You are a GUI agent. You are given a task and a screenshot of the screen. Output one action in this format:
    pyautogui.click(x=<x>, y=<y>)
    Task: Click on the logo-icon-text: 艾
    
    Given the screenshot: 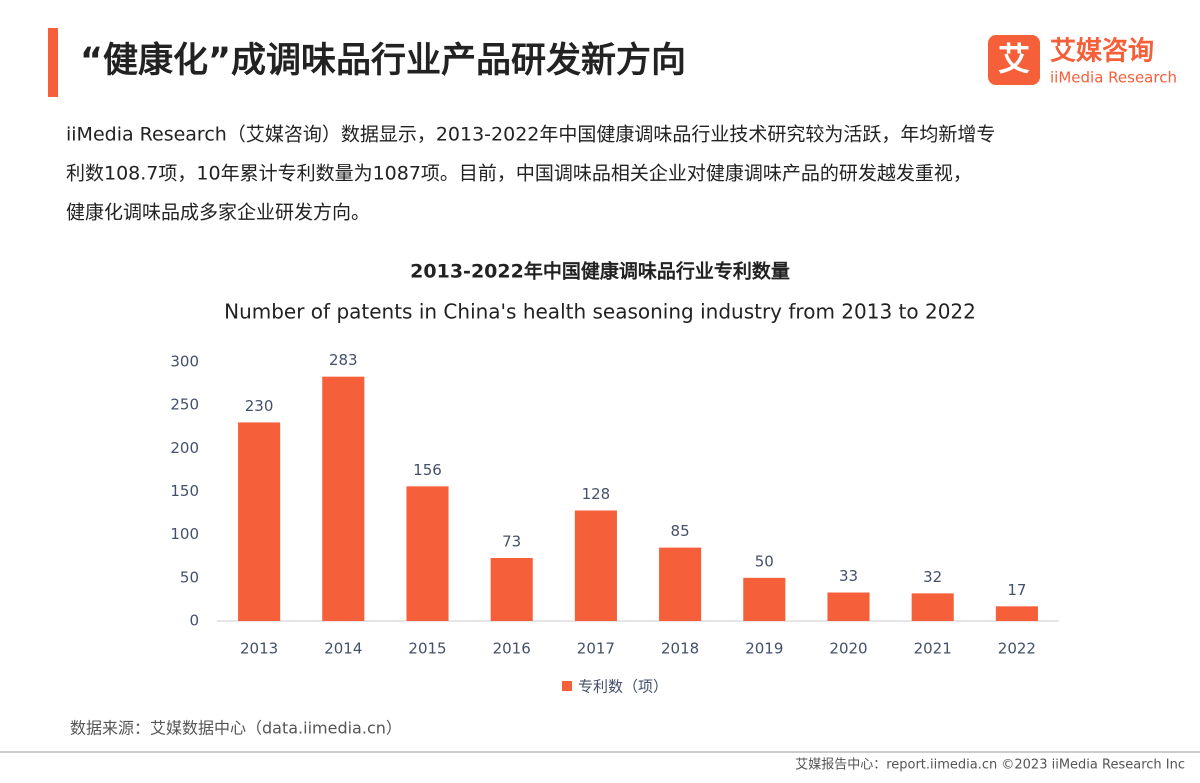 What is the action you would take?
    pyautogui.click(x=1014, y=59)
    